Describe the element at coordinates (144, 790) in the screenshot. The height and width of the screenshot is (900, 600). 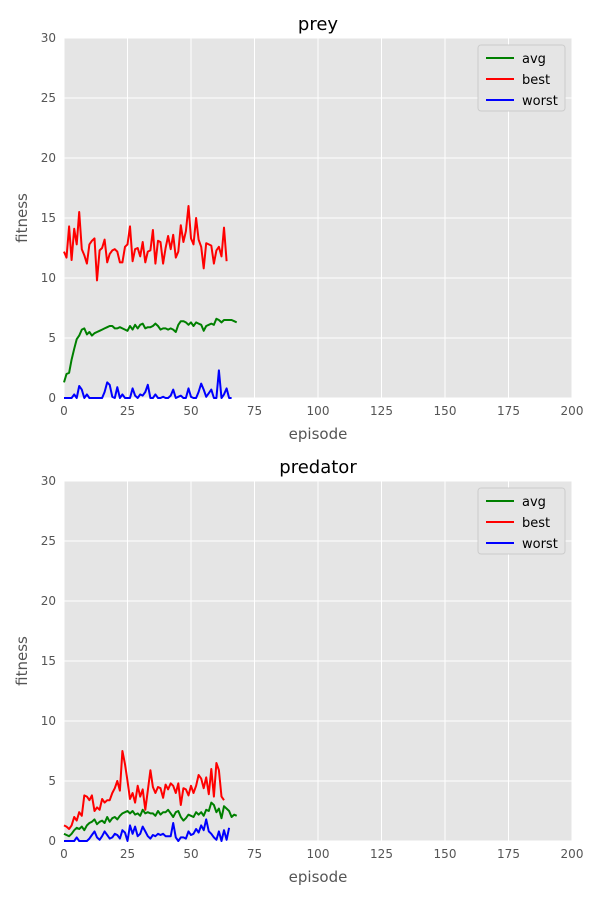
I see `predator-series-best-line` at that location.